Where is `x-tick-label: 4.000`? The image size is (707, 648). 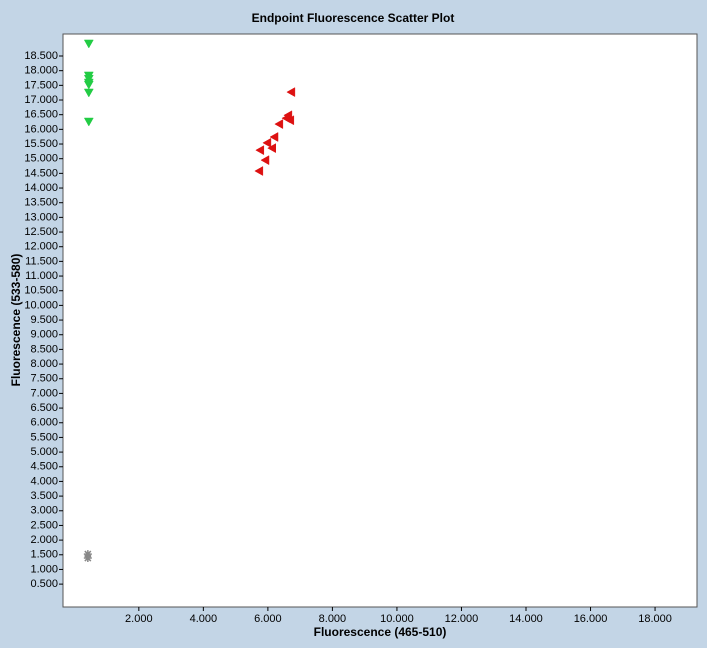 x-tick-label: 4.000 is located at coordinates (204, 619).